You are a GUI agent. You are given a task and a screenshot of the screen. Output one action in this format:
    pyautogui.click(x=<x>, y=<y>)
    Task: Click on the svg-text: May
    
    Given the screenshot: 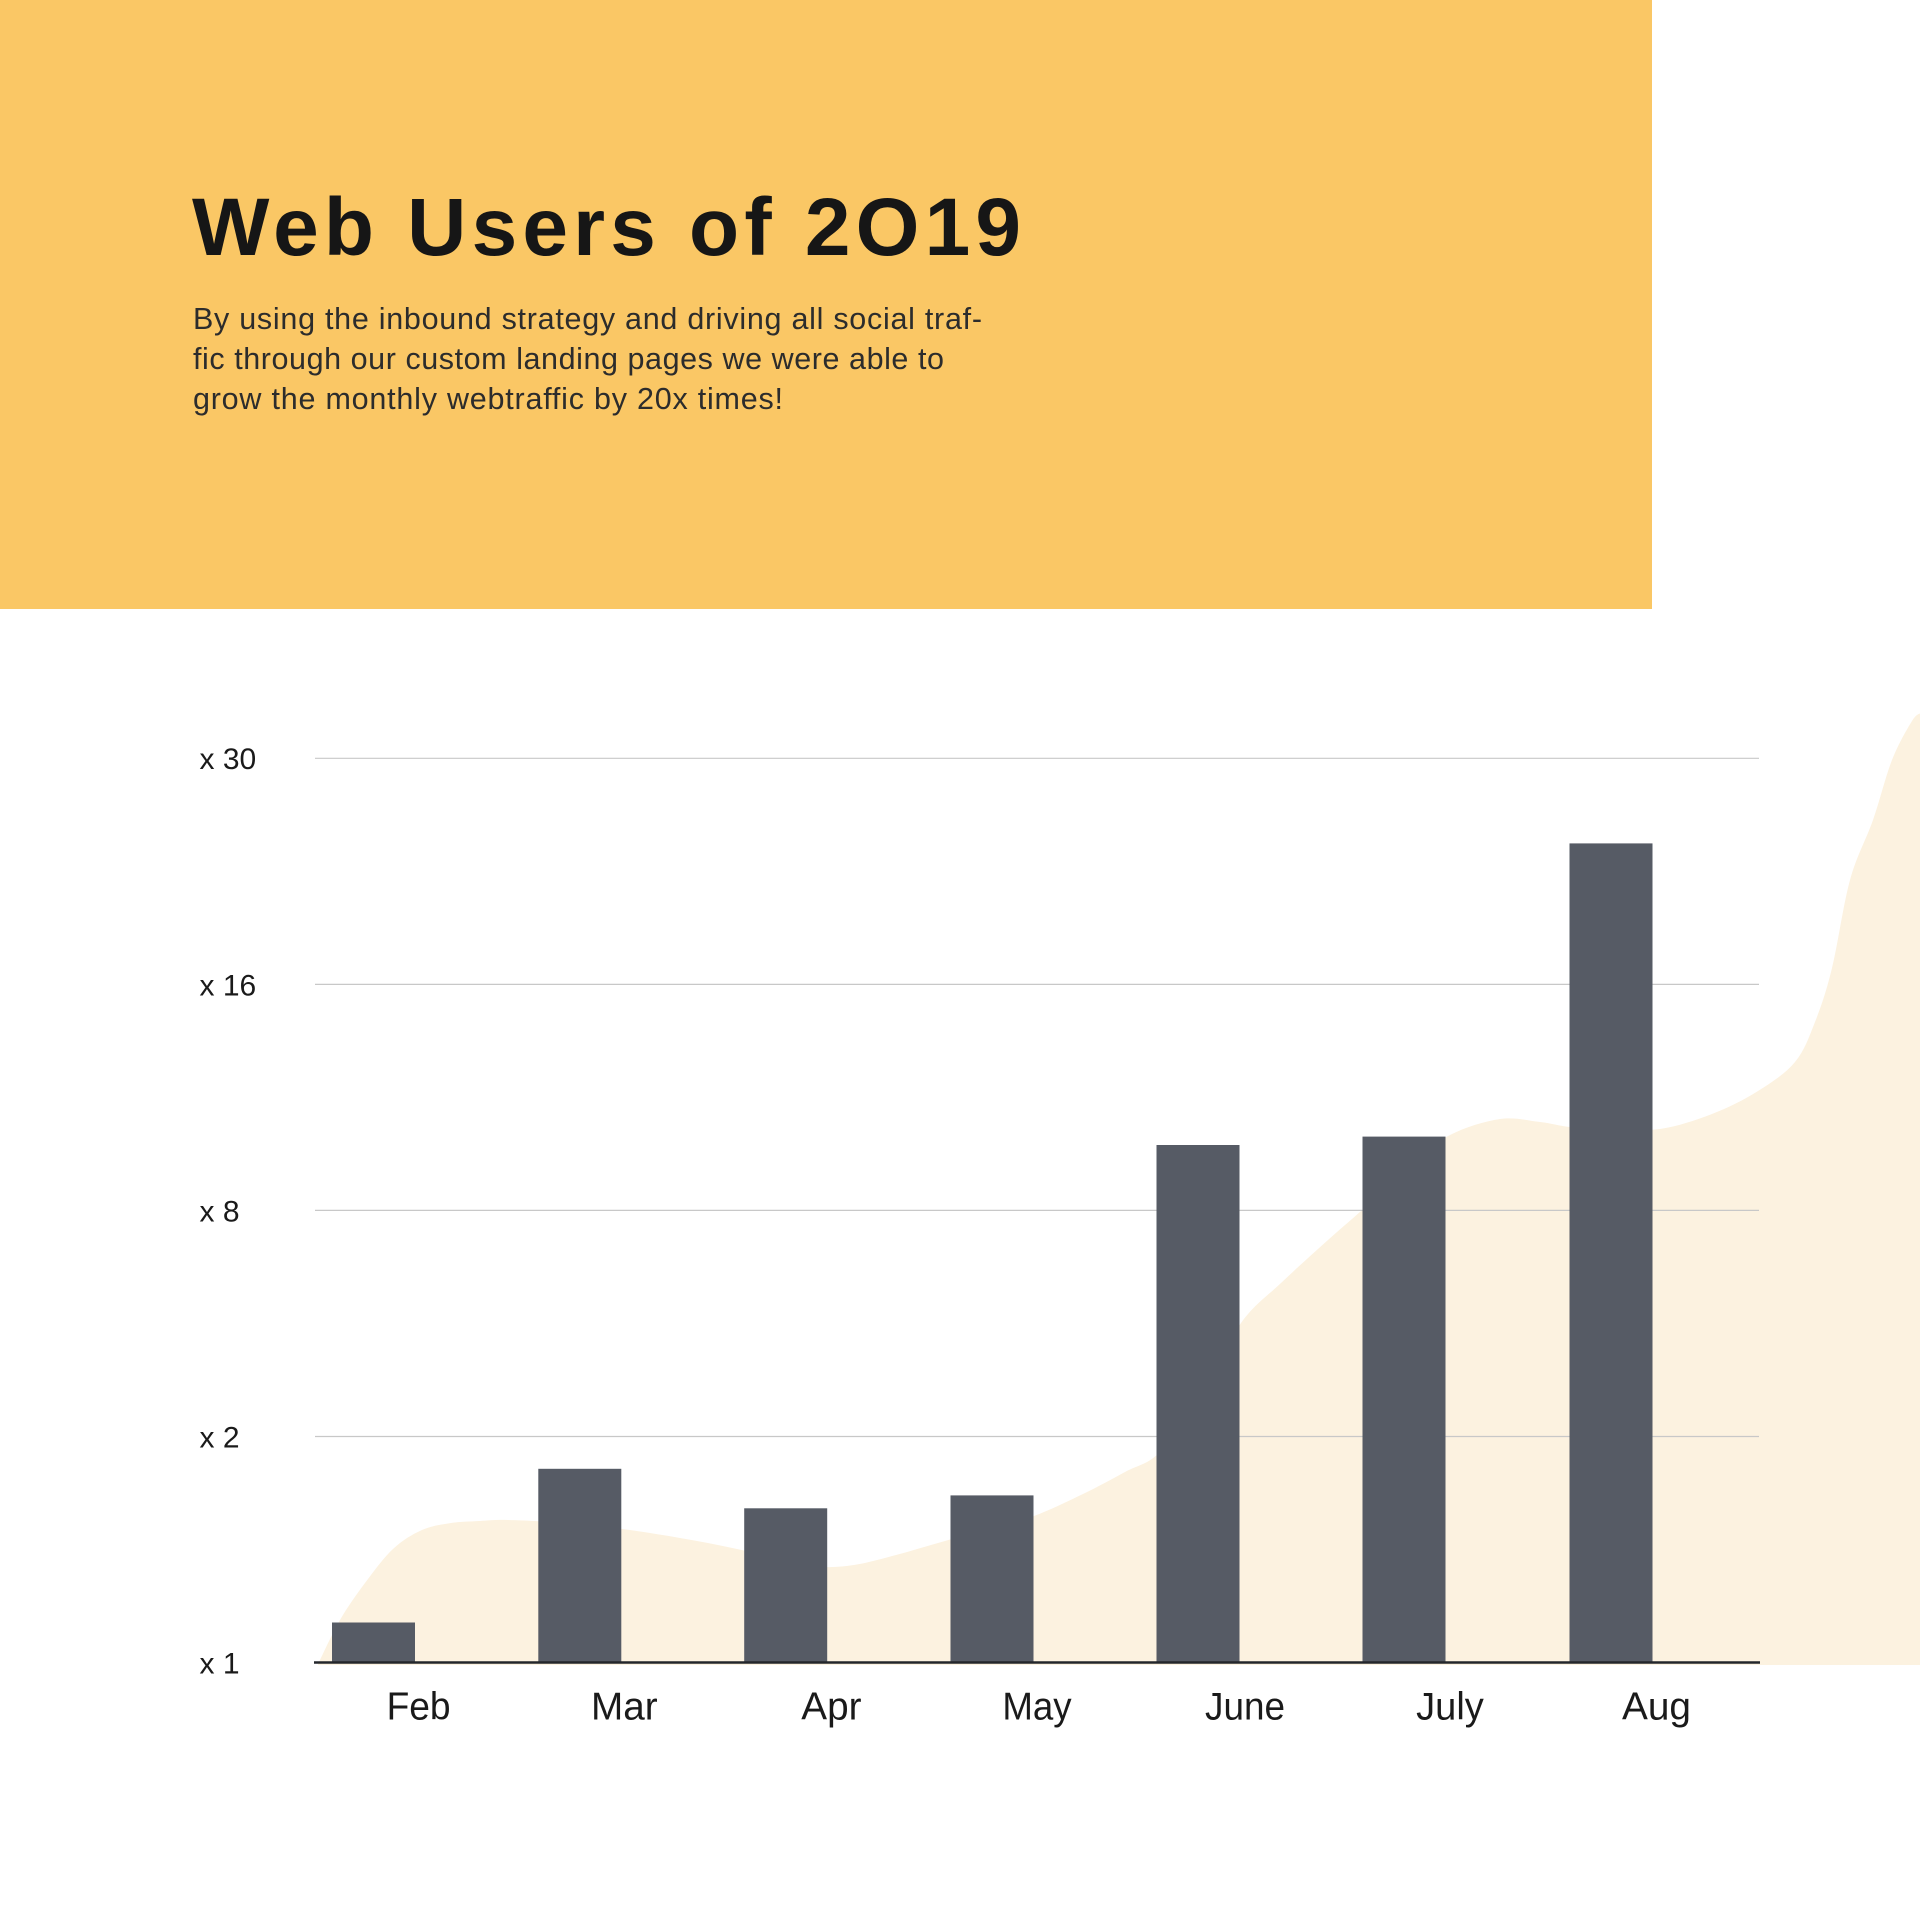 What is the action you would take?
    pyautogui.click(x=1037, y=1707)
    